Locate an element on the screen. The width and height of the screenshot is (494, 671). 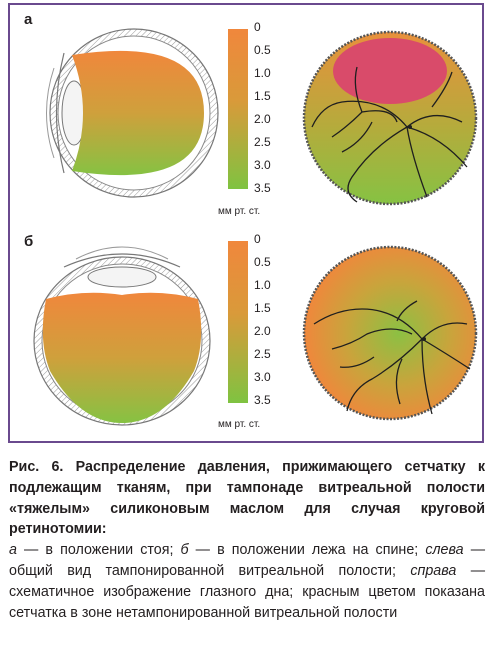
unit-label-a: мм рт. ст. is located at coordinates (239, 211).